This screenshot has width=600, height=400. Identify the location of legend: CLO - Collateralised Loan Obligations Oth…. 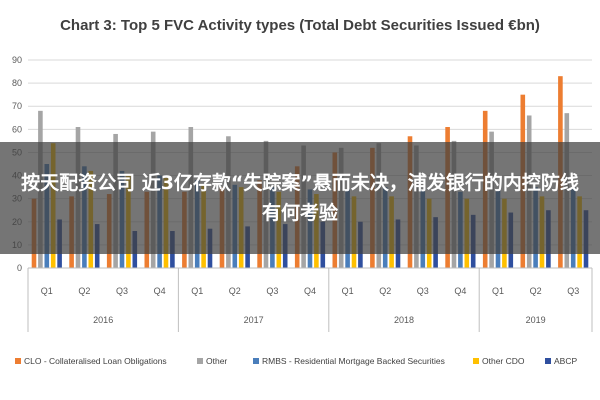
(296, 361).